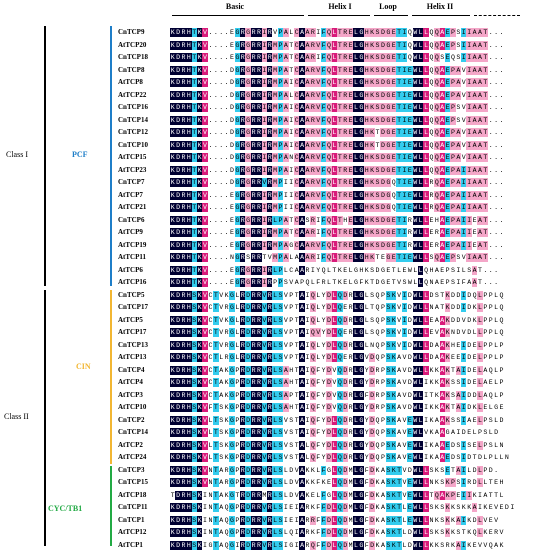  What do you see at coordinates (133, 132) in the screenshot?
I see `sequence-name: CnTCP12` at bounding box center [133, 132].